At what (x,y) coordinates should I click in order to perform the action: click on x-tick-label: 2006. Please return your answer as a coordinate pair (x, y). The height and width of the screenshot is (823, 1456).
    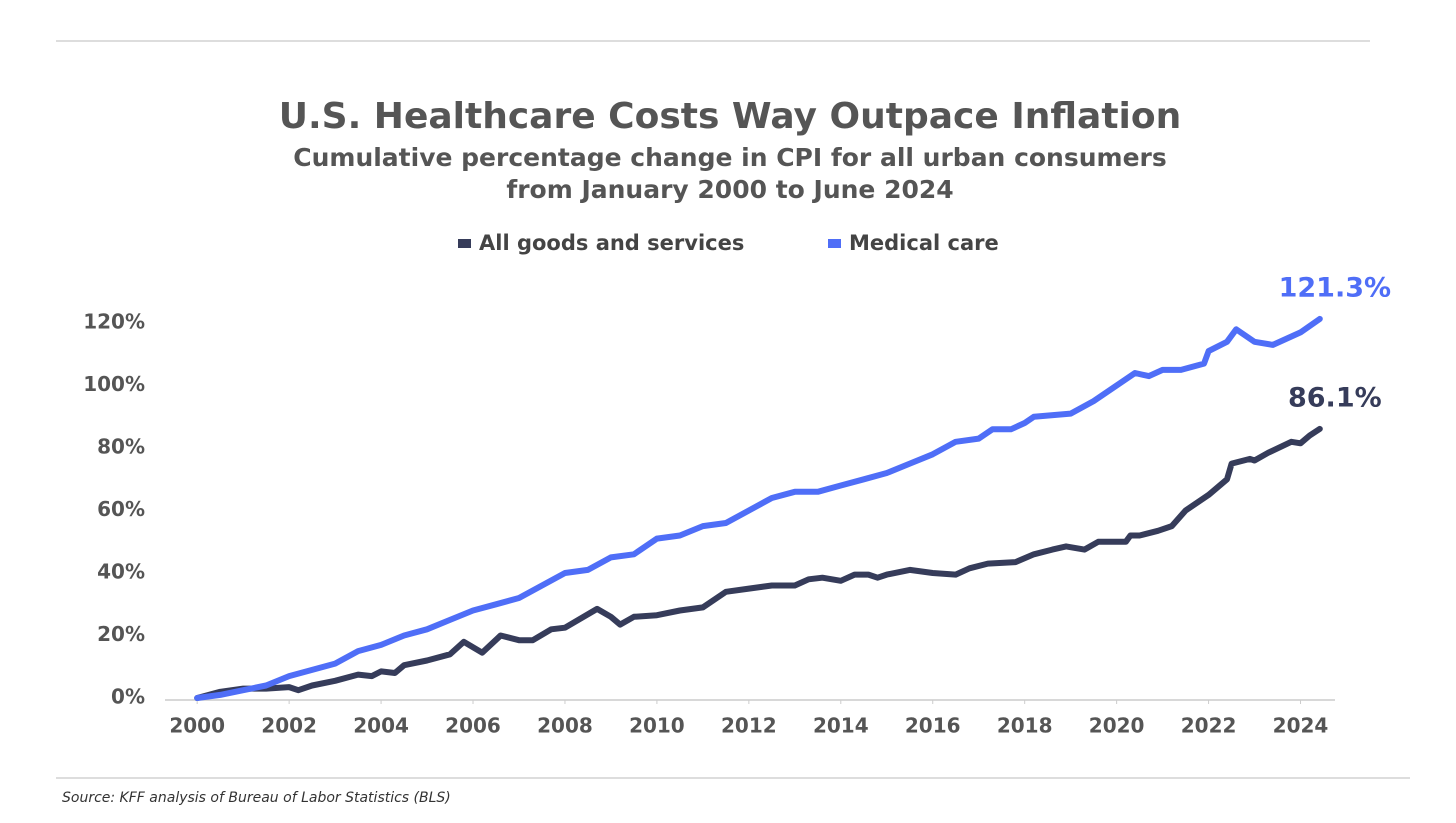
    Looking at the image, I should click on (473, 726).